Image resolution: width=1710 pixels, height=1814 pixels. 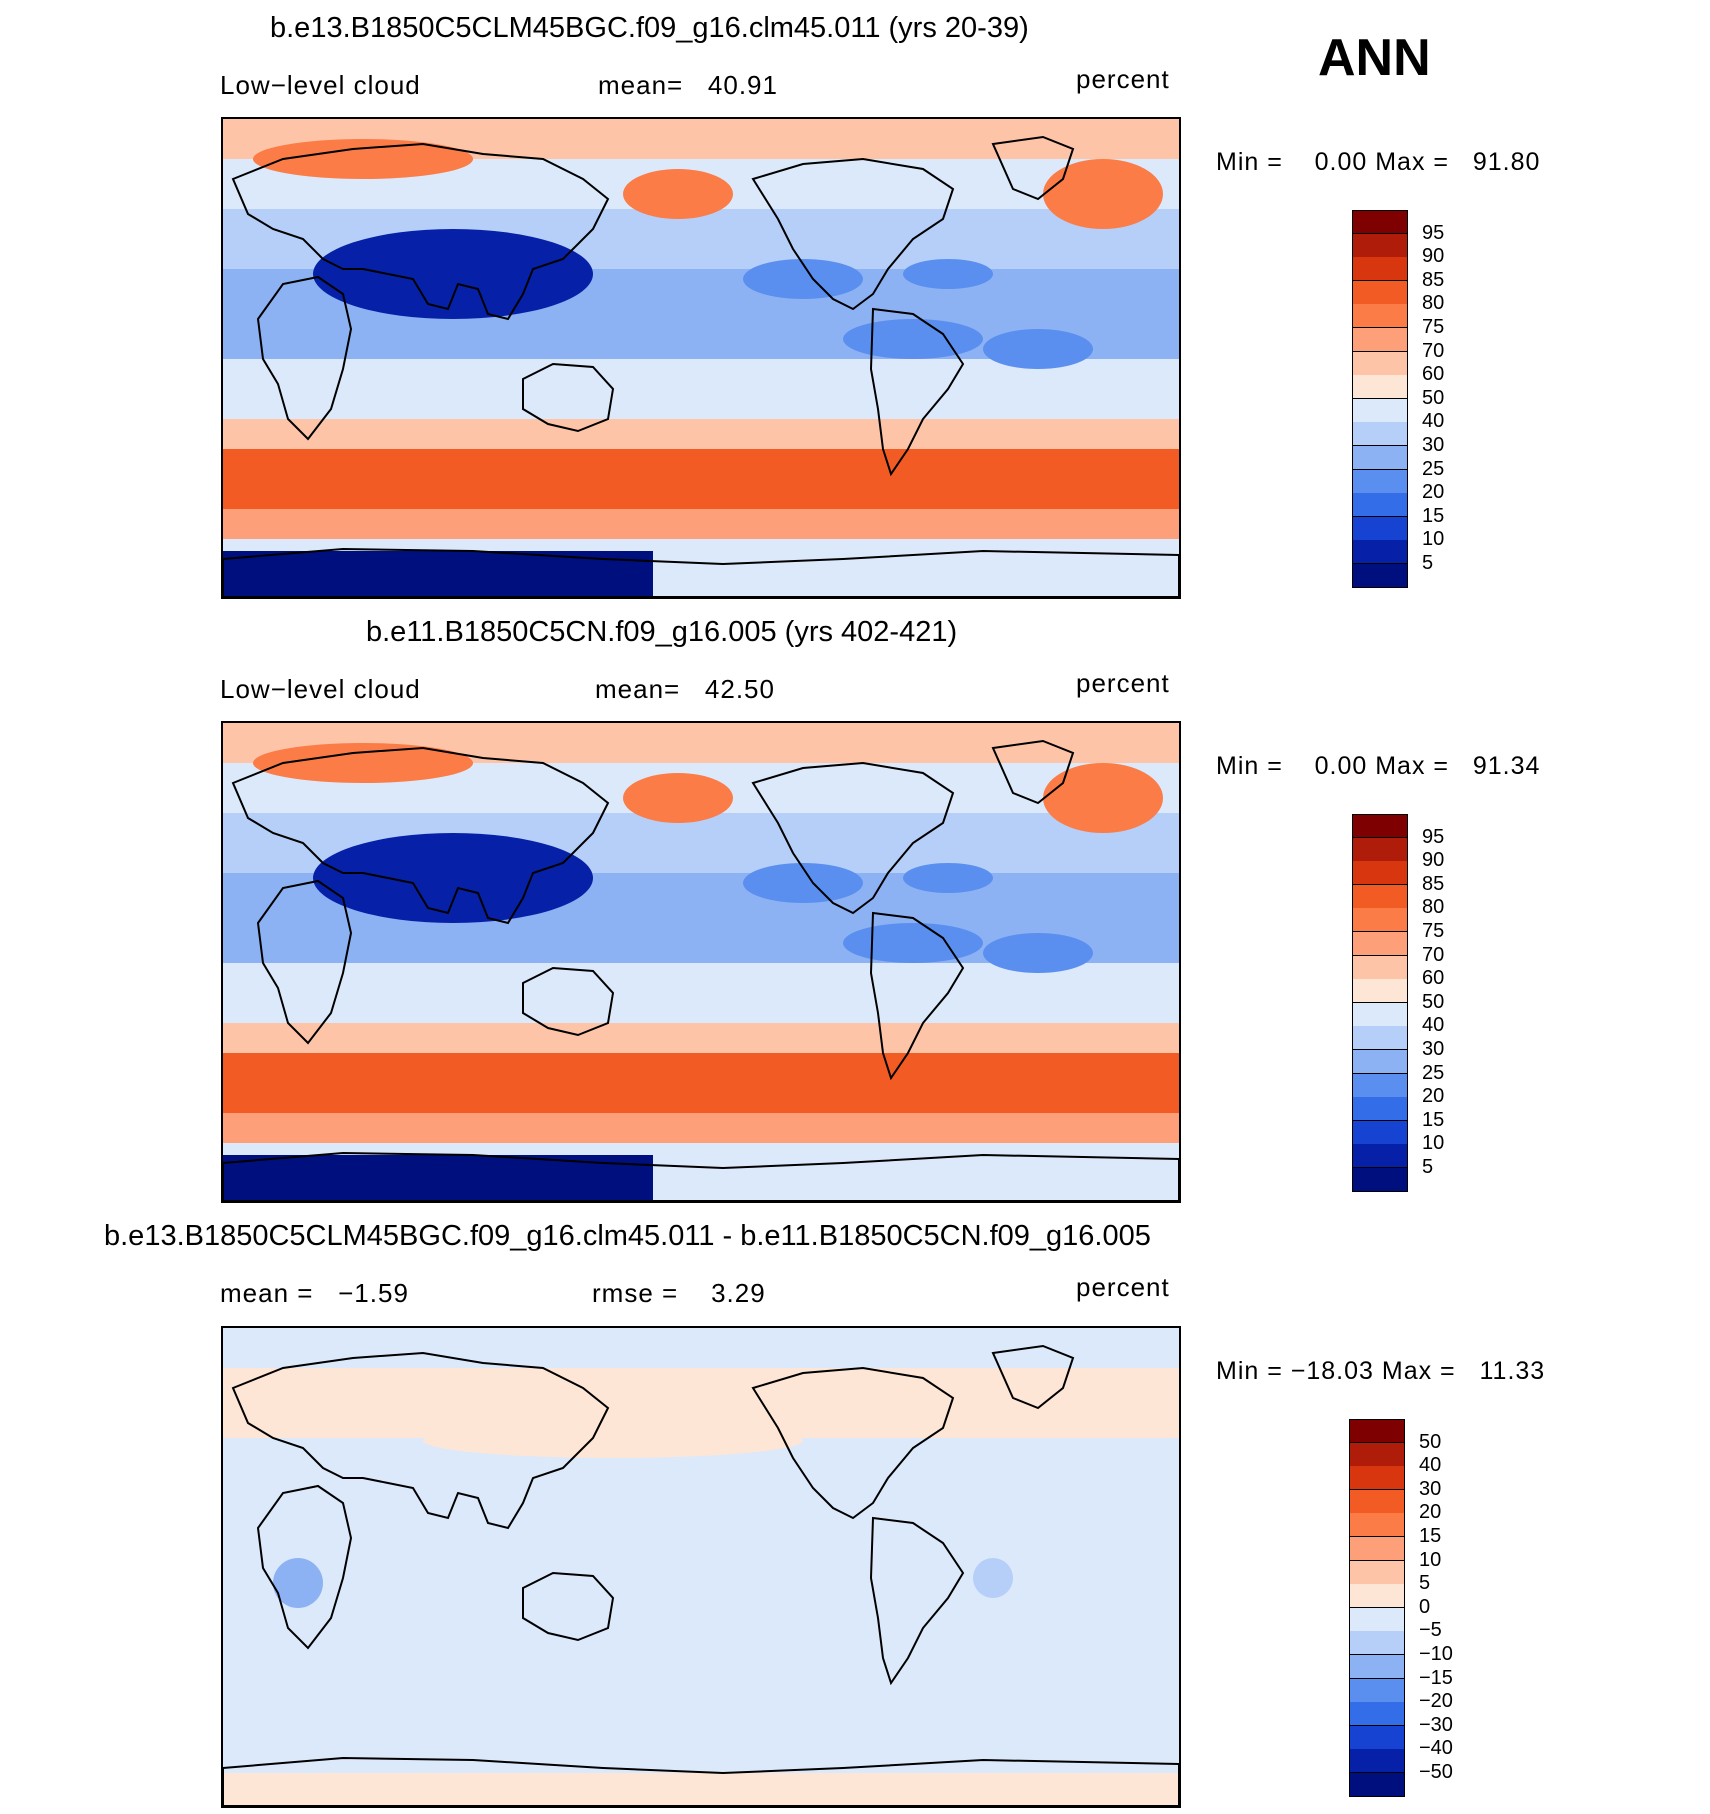 I want to click on panel-1-minmax: Min = 0.00 Max = 91.80, so click(x=1378, y=162).